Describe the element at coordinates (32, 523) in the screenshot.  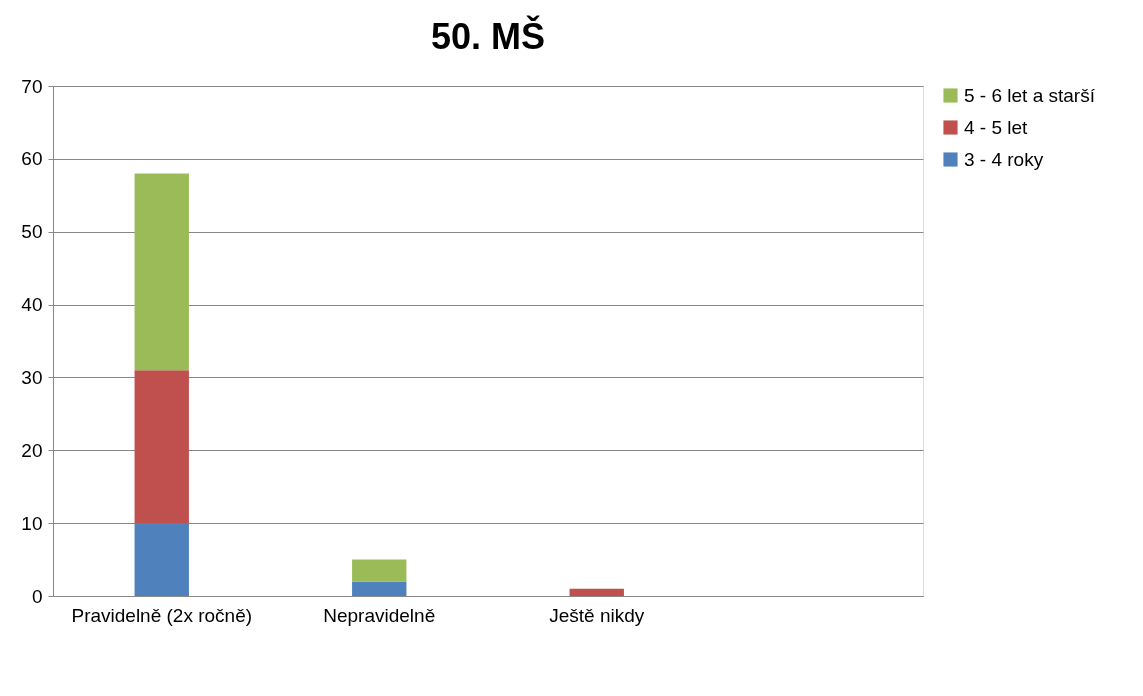
I see `y-tick-label: 10` at that location.